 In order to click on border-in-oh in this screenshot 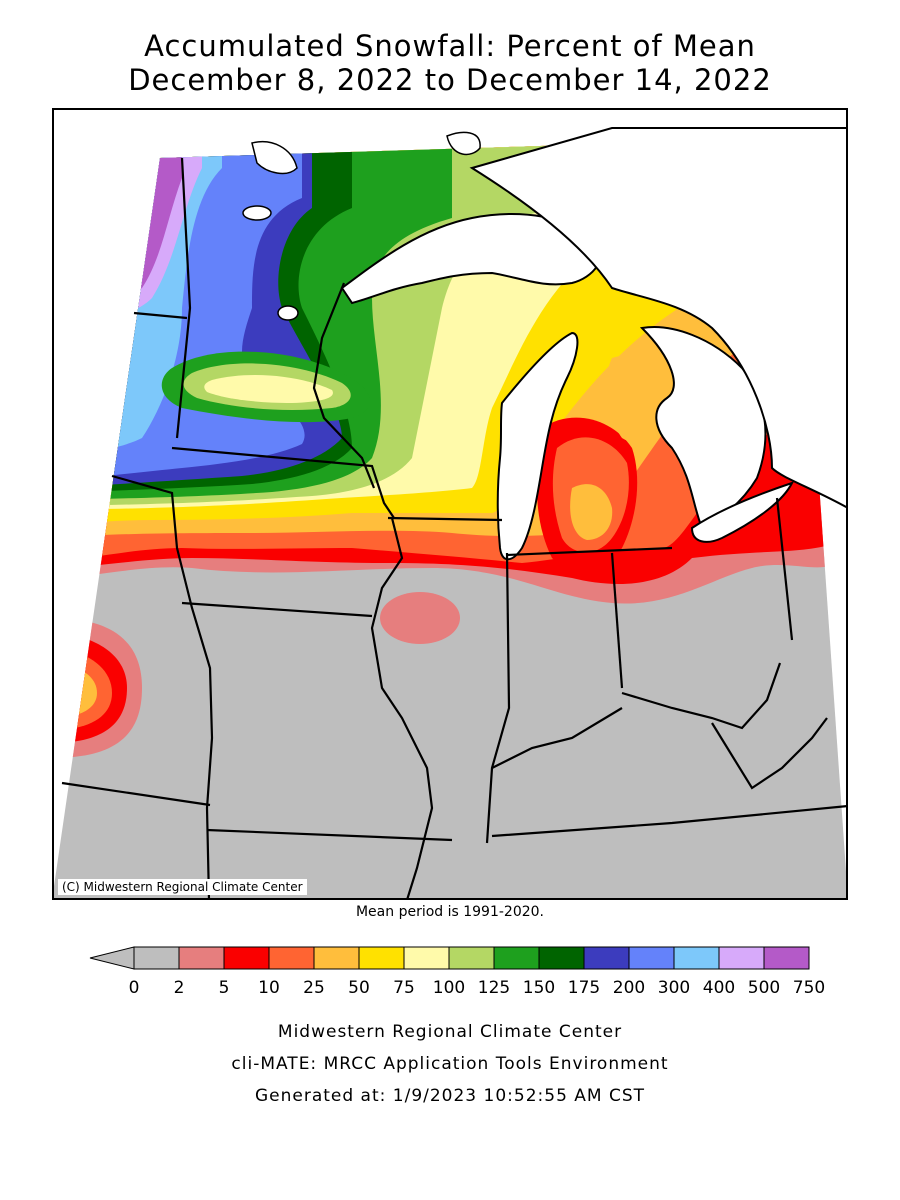, I will do `click(617, 620)`.